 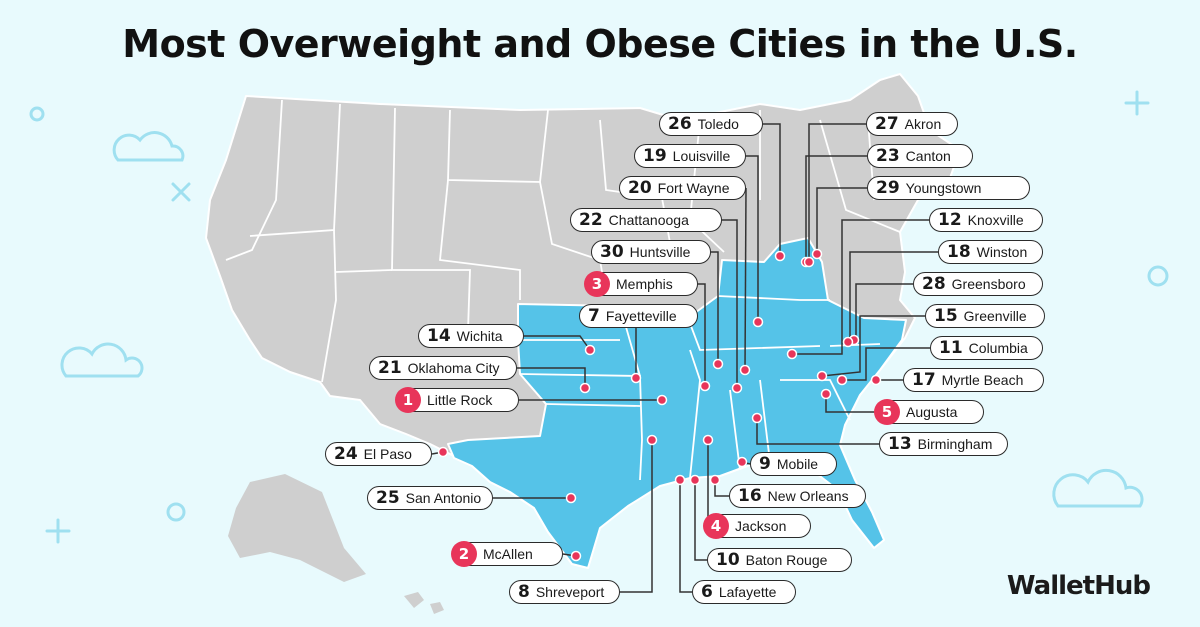 What do you see at coordinates (959, 252) in the screenshot?
I see `city-rank: 18` at bounding box center [959, 252].